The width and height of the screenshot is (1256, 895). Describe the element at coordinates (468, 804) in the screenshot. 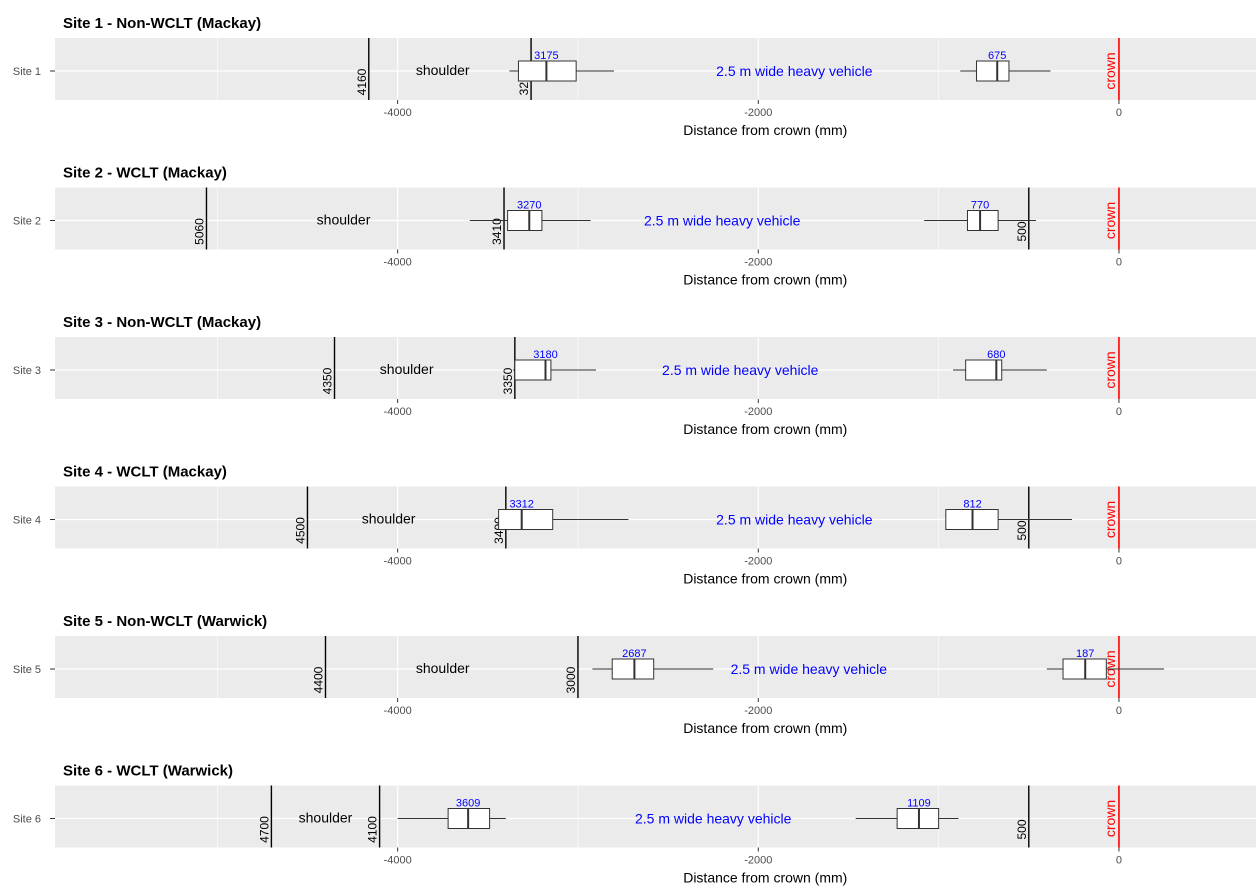

I see `box-value-label: 3609` at that location.